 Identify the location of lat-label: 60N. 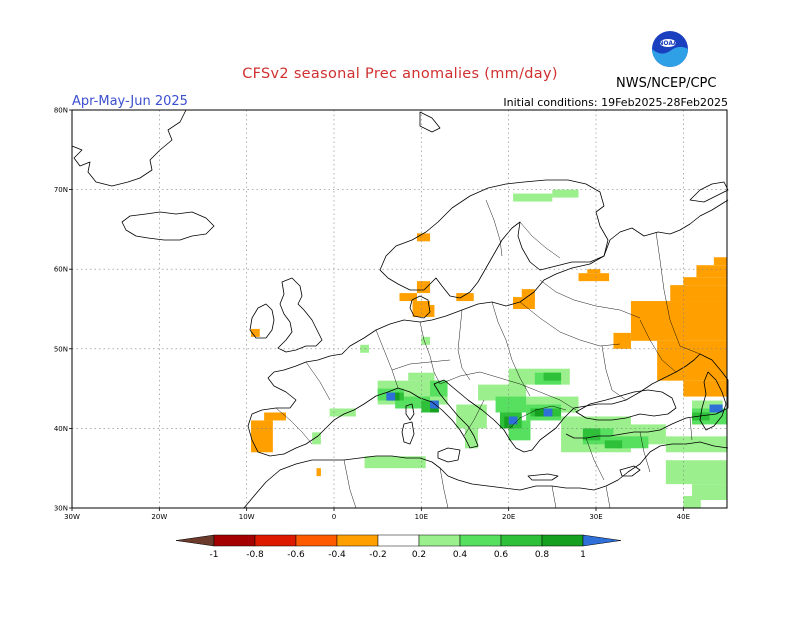
(61, 270).